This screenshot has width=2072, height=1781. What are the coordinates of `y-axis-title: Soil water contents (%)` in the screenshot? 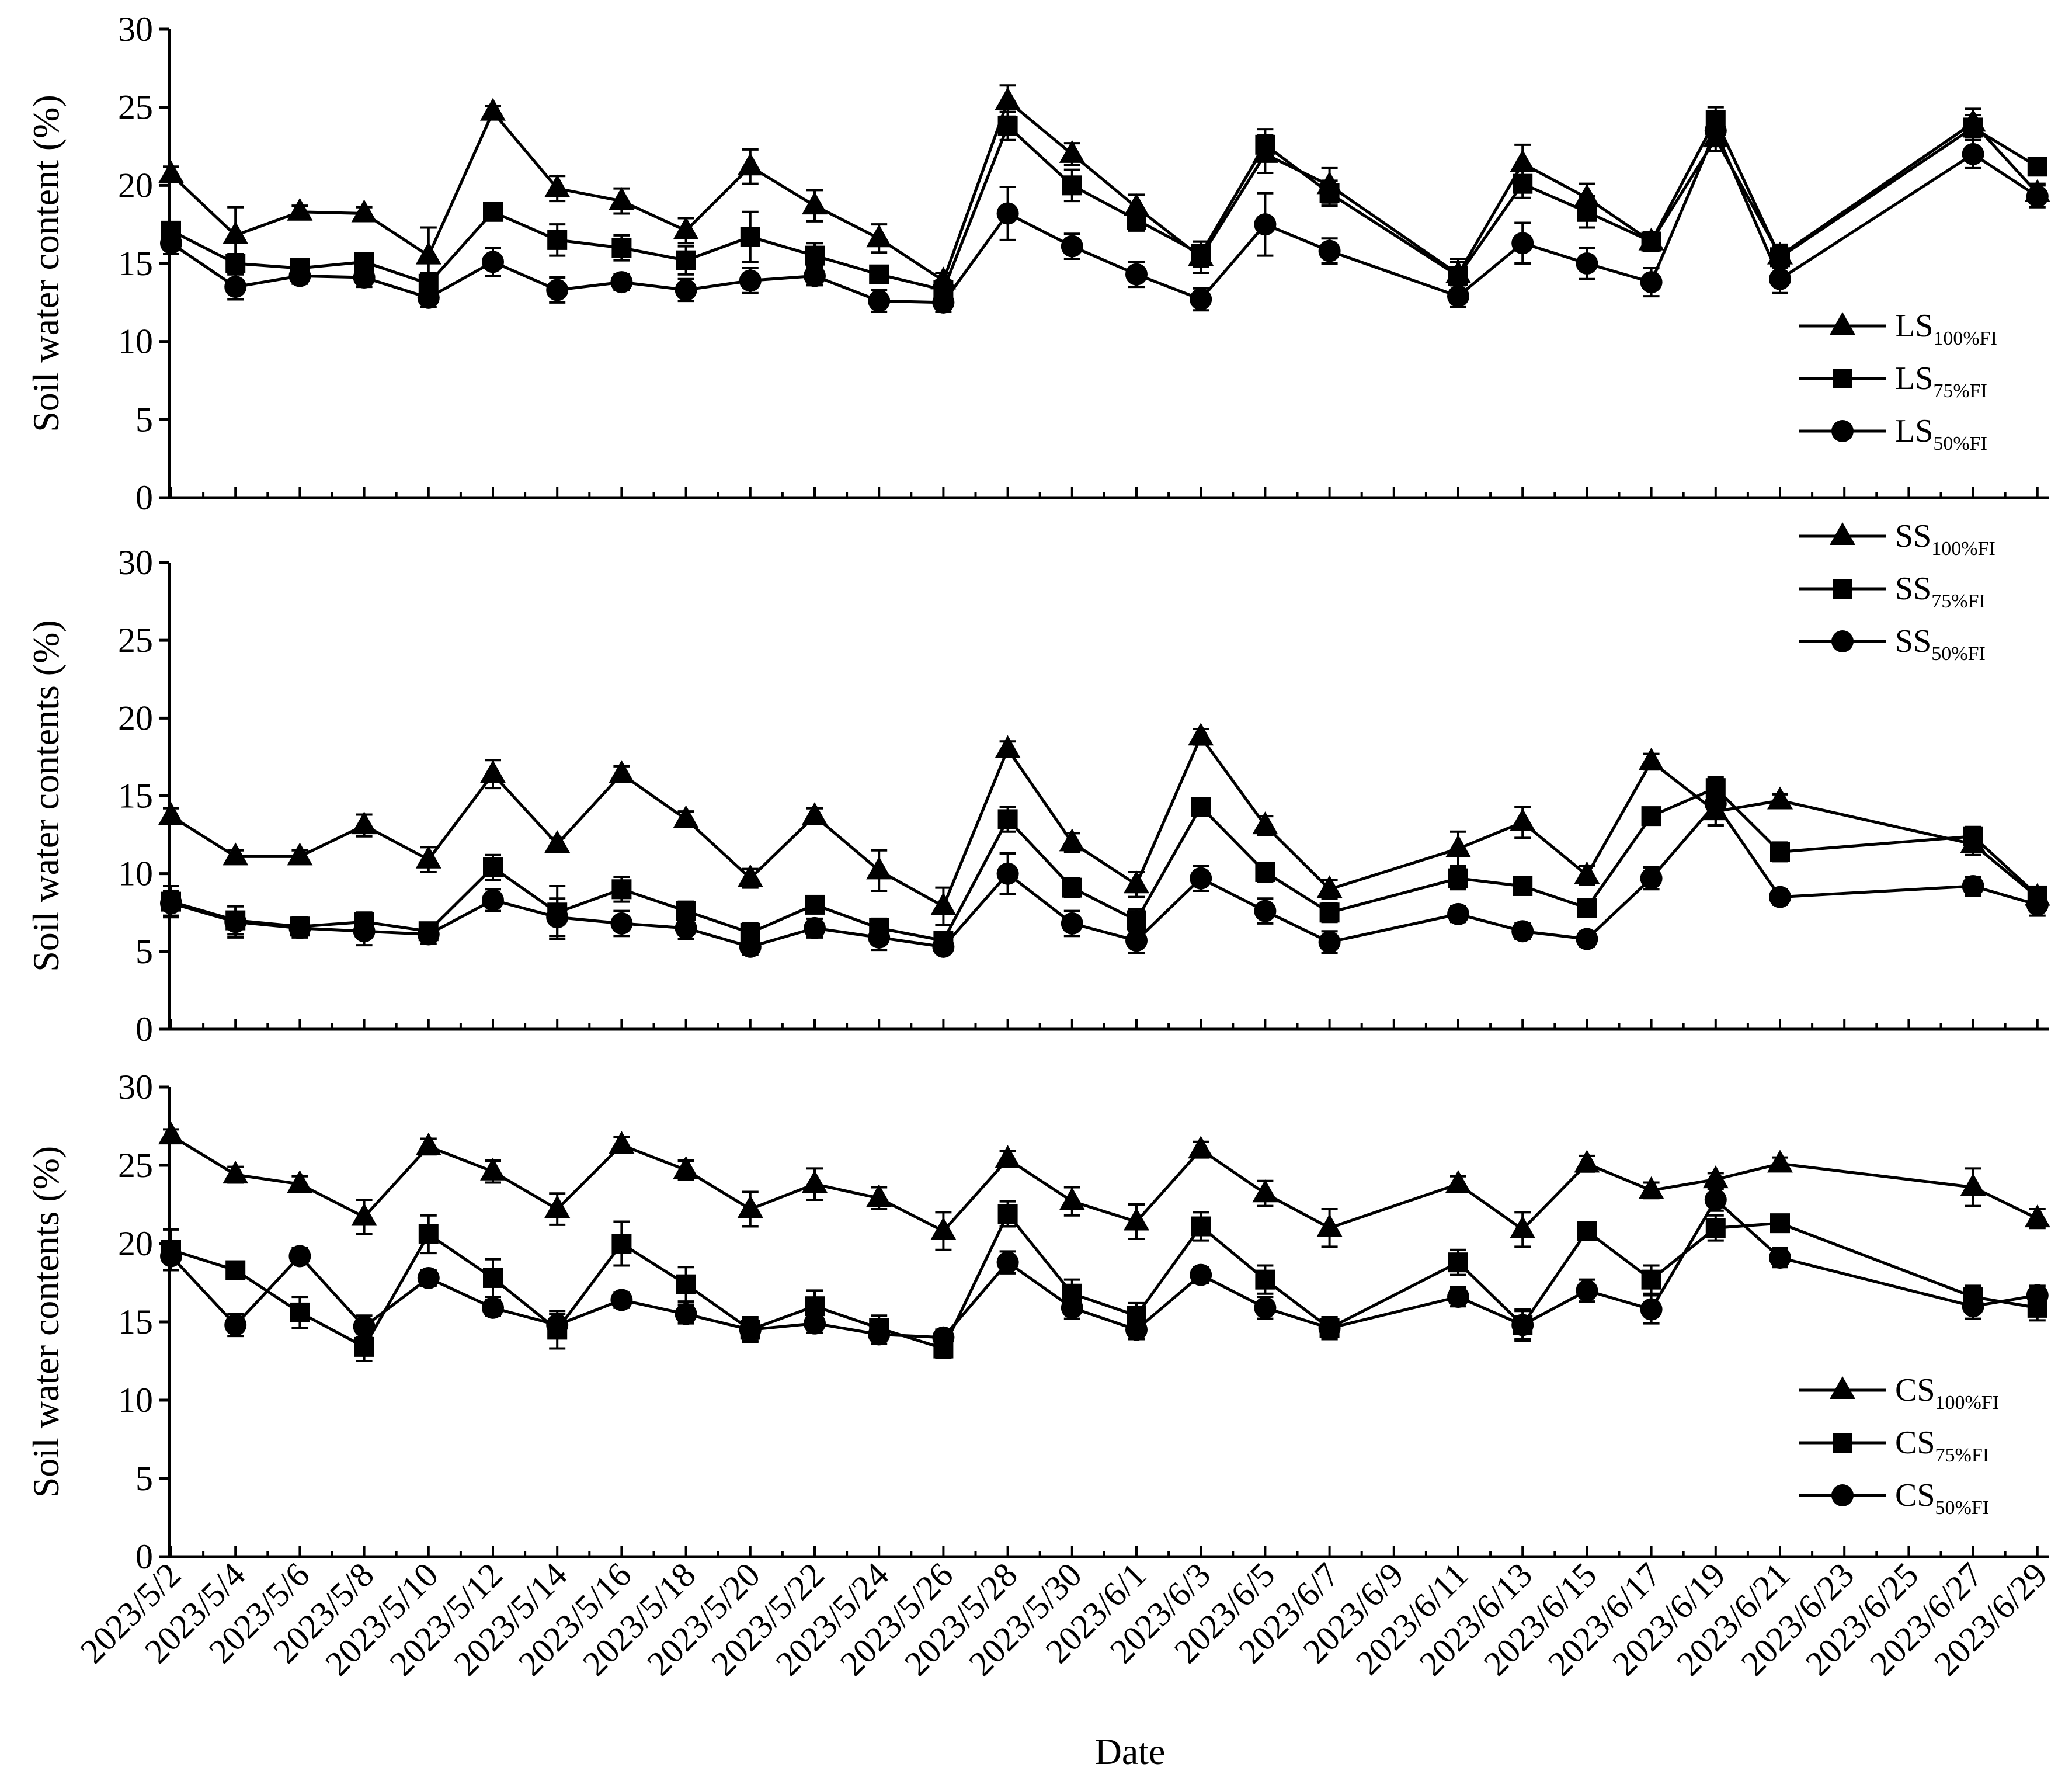 It's located at (46, 796).